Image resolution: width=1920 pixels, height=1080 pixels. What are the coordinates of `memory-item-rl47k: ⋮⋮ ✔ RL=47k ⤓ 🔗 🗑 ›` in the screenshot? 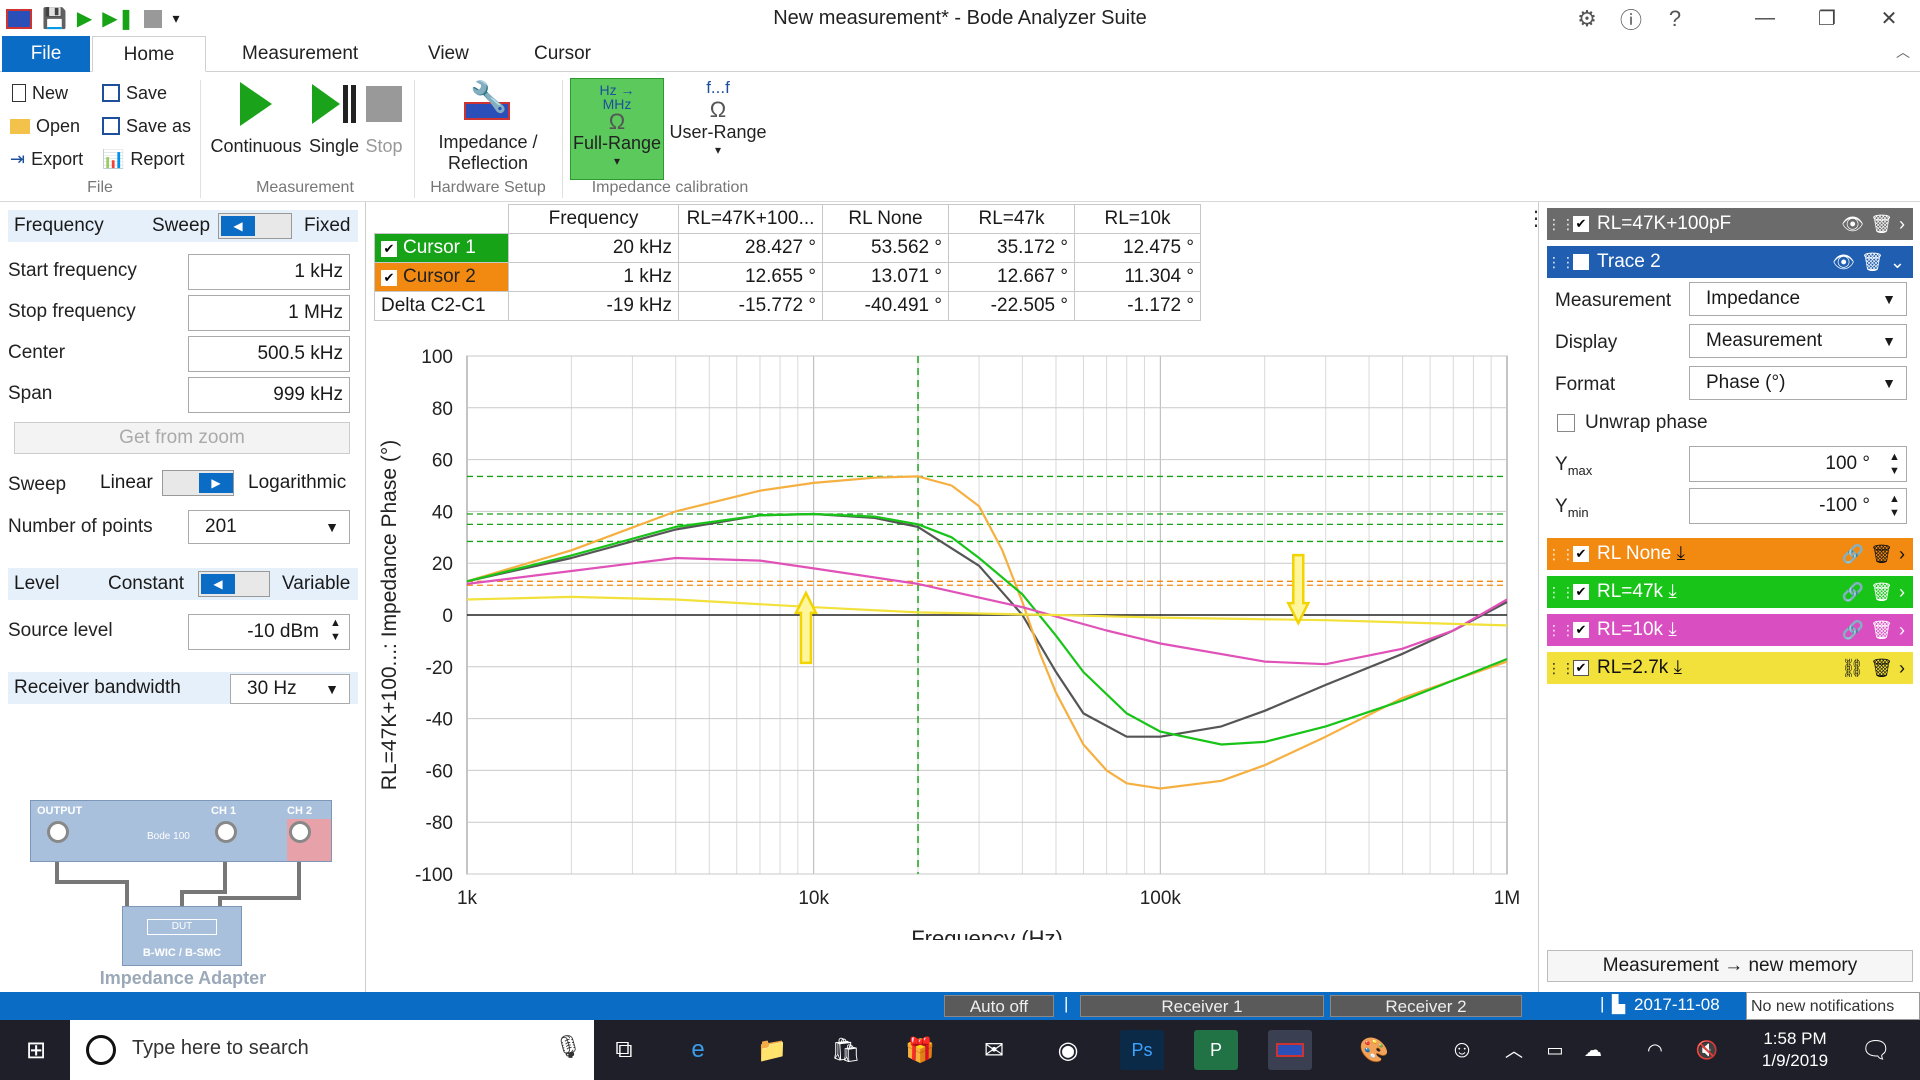 It's located at (1730, 592).